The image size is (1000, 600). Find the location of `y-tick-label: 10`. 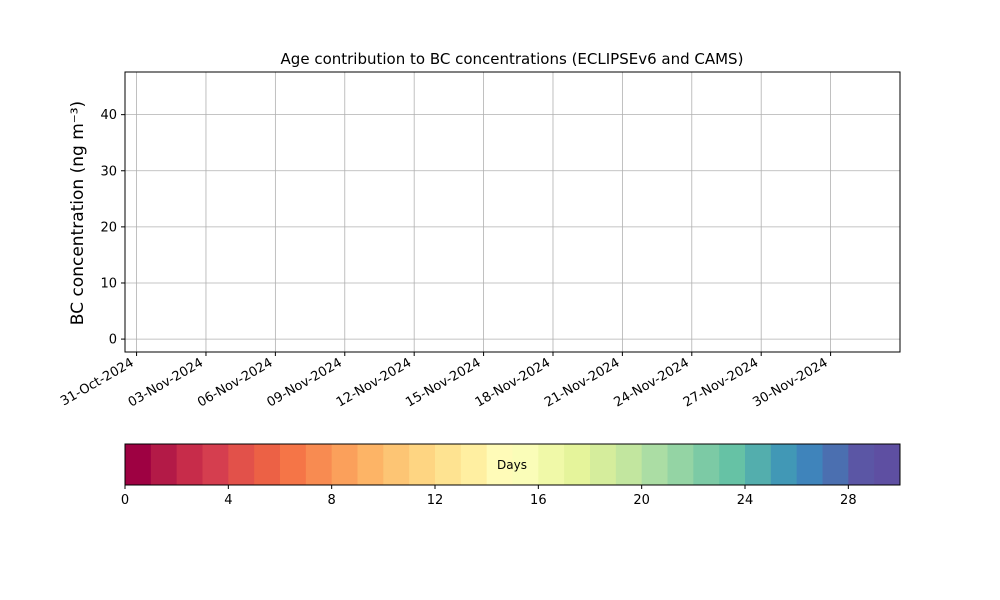

y-tick-label: 10 is located at coordinates (108, 283).